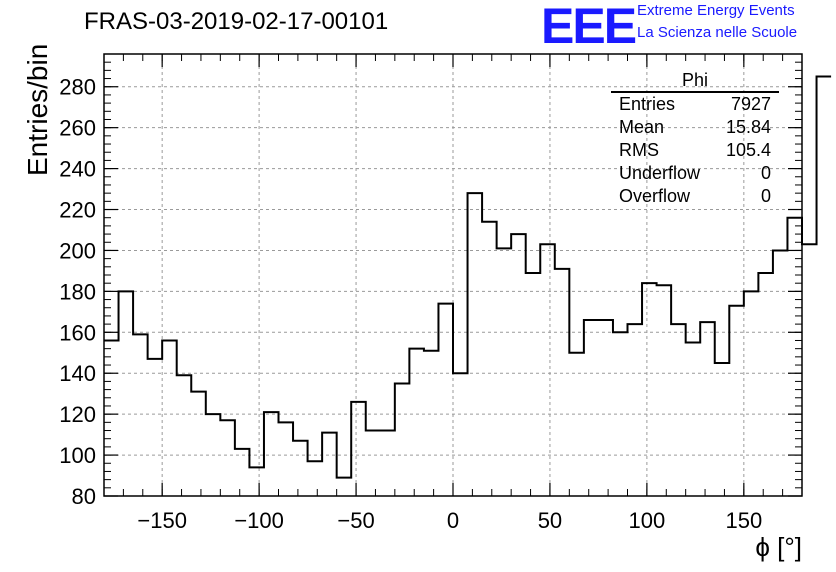 The image size is (836, 572). I want to click on stats-row-entries: Entries 7927, so click(695, 104).